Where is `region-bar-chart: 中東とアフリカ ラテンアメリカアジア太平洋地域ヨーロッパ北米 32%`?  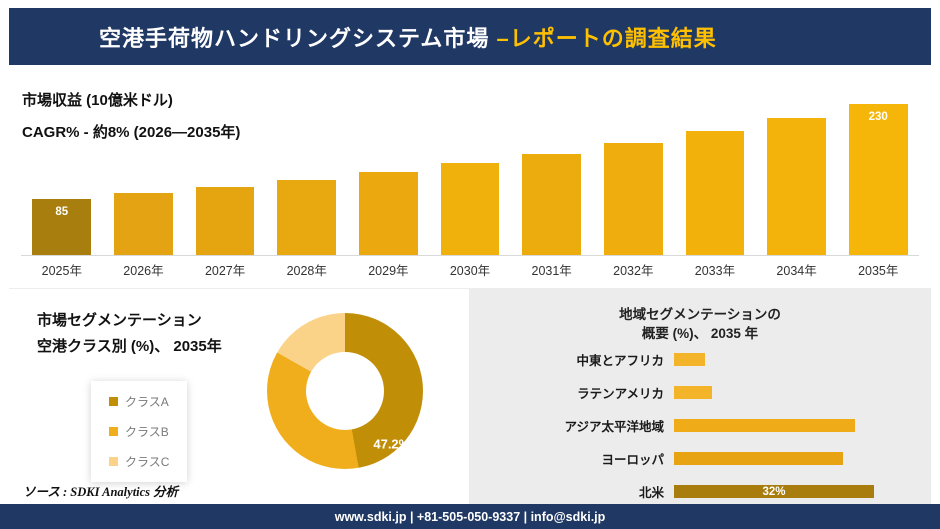 region-bar-chart: 中東とアフリカ ラテンアメリカアジア太平洋地域ヨーロッパ北米 32% is located at coordinates (700, 433).